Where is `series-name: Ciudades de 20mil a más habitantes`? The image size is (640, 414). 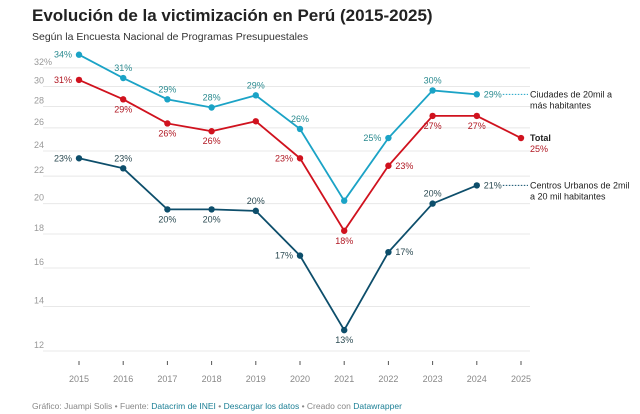
series-name: Ciudades de 20mil a más habitantes is located at coordinates (571, 99).